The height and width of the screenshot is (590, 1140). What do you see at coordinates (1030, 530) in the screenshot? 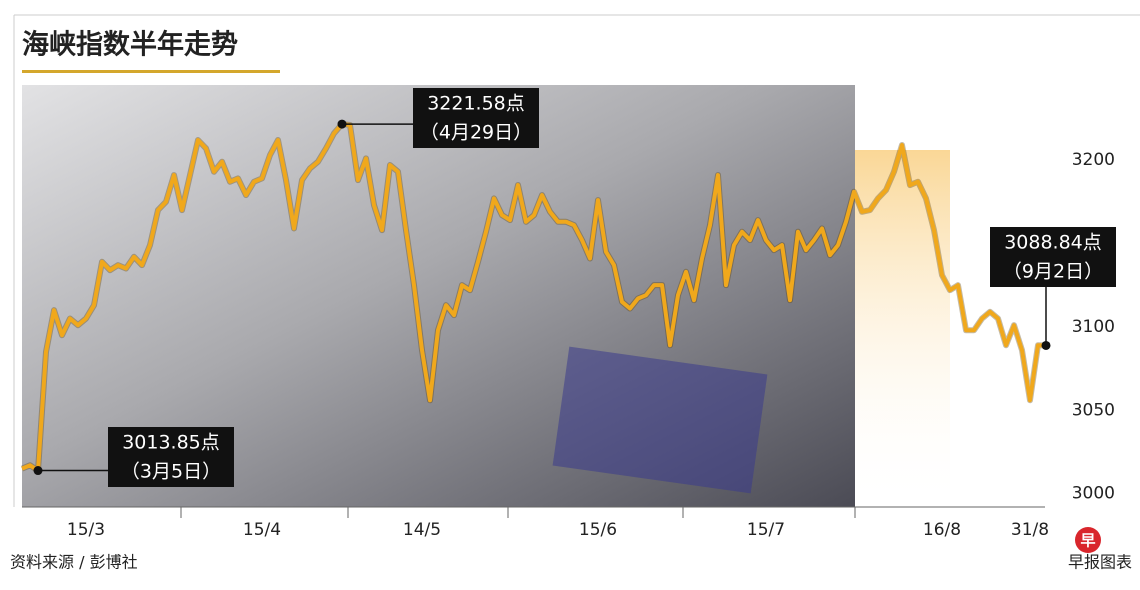
I see `x-tick-label: 31/8` at bounding box center [1030, 530].